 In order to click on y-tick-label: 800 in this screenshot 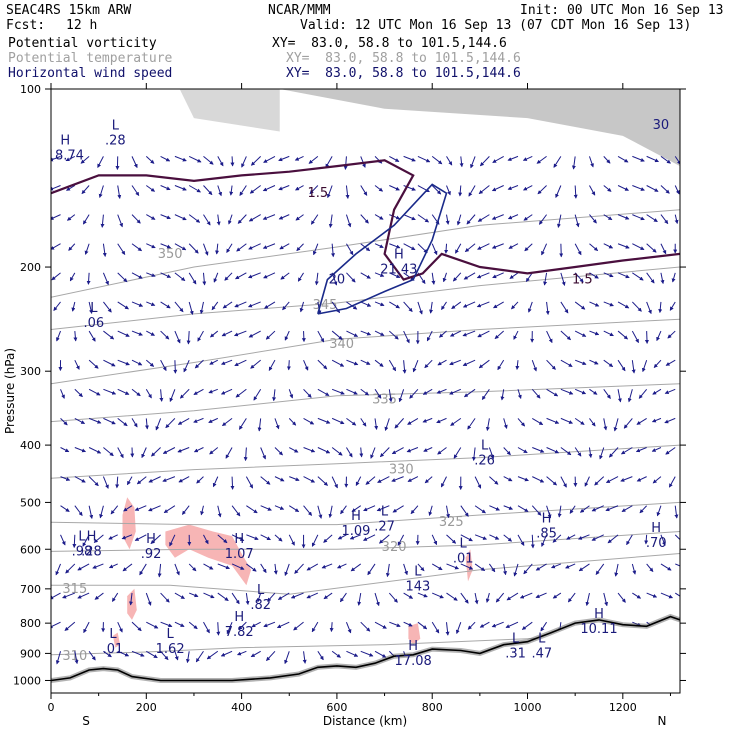, I will do `click(30, 623)`.